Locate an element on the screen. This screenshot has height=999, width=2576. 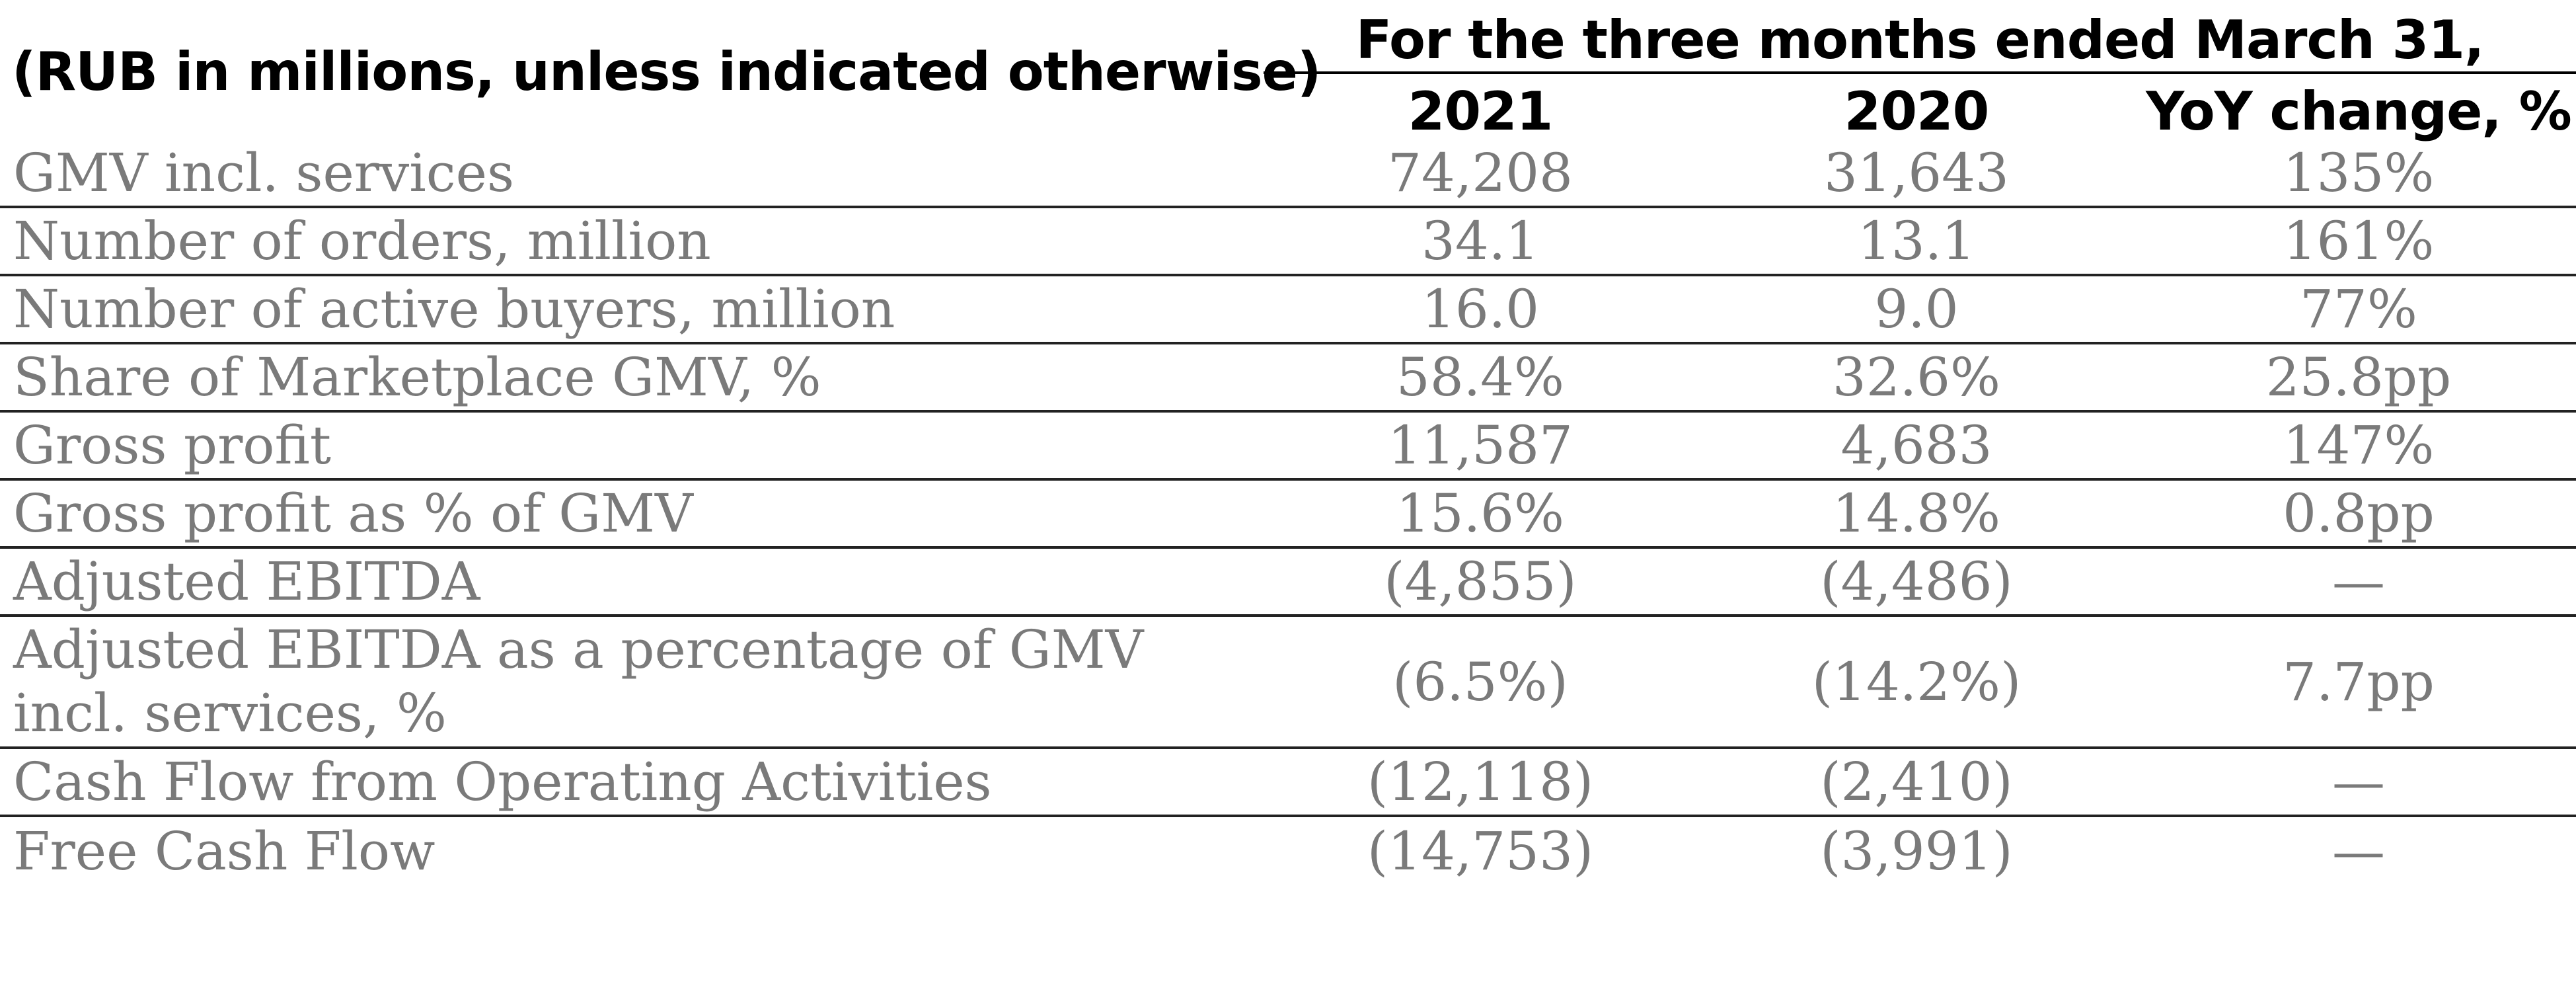
value-2021: 58.4% is located at coordinates (1480, 377).